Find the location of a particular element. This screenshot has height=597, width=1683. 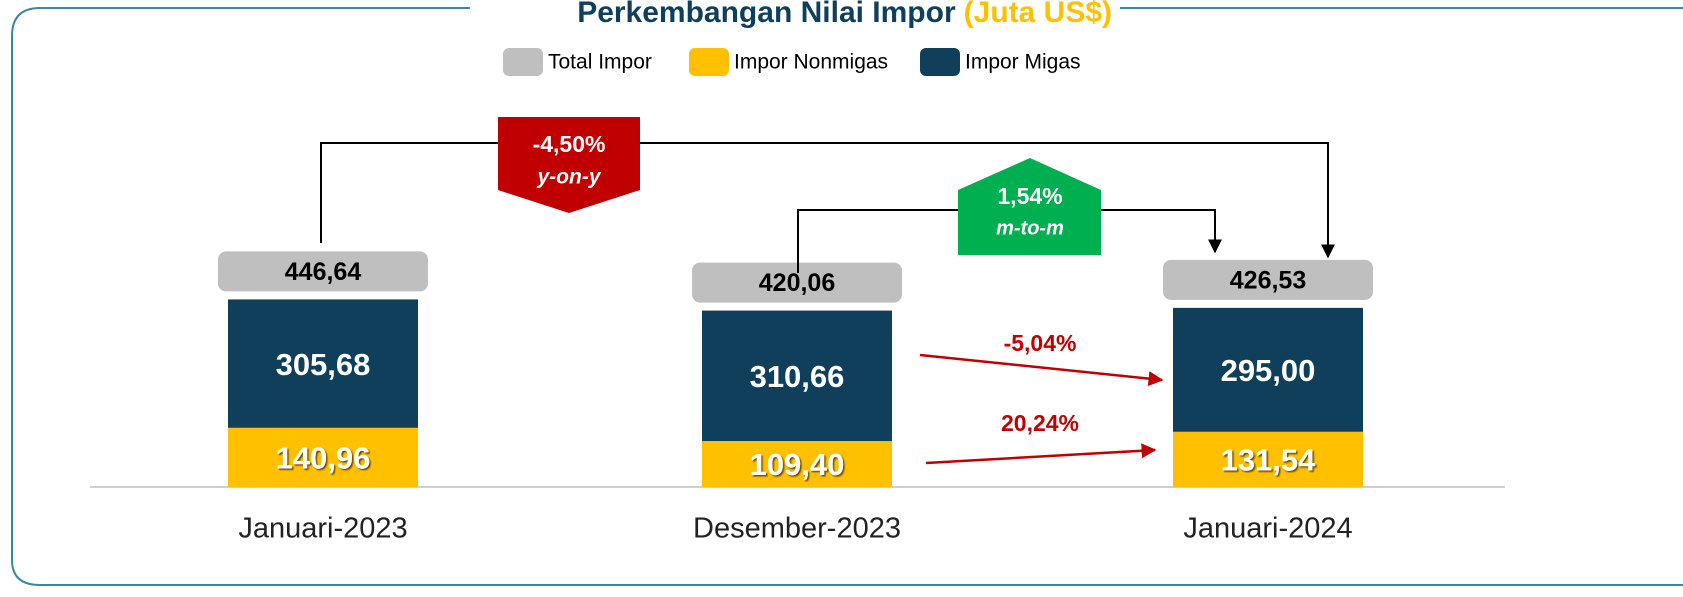

chart-title: Perkembangan Nilai Impor (Juta US$) is located at coordinates (844, 14).